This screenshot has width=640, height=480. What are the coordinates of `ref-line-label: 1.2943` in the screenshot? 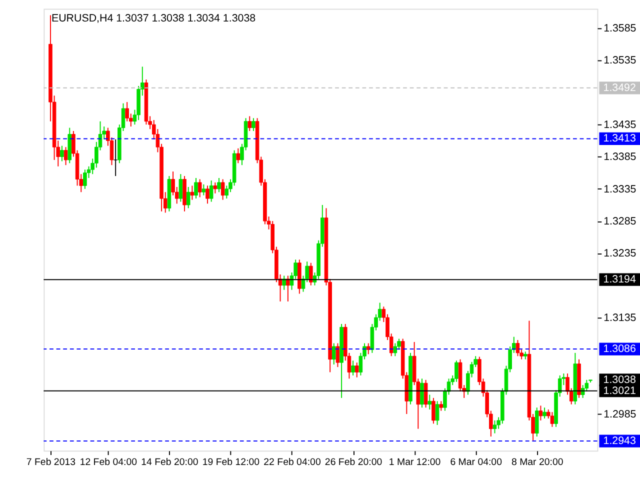 It's located at (619, 440).